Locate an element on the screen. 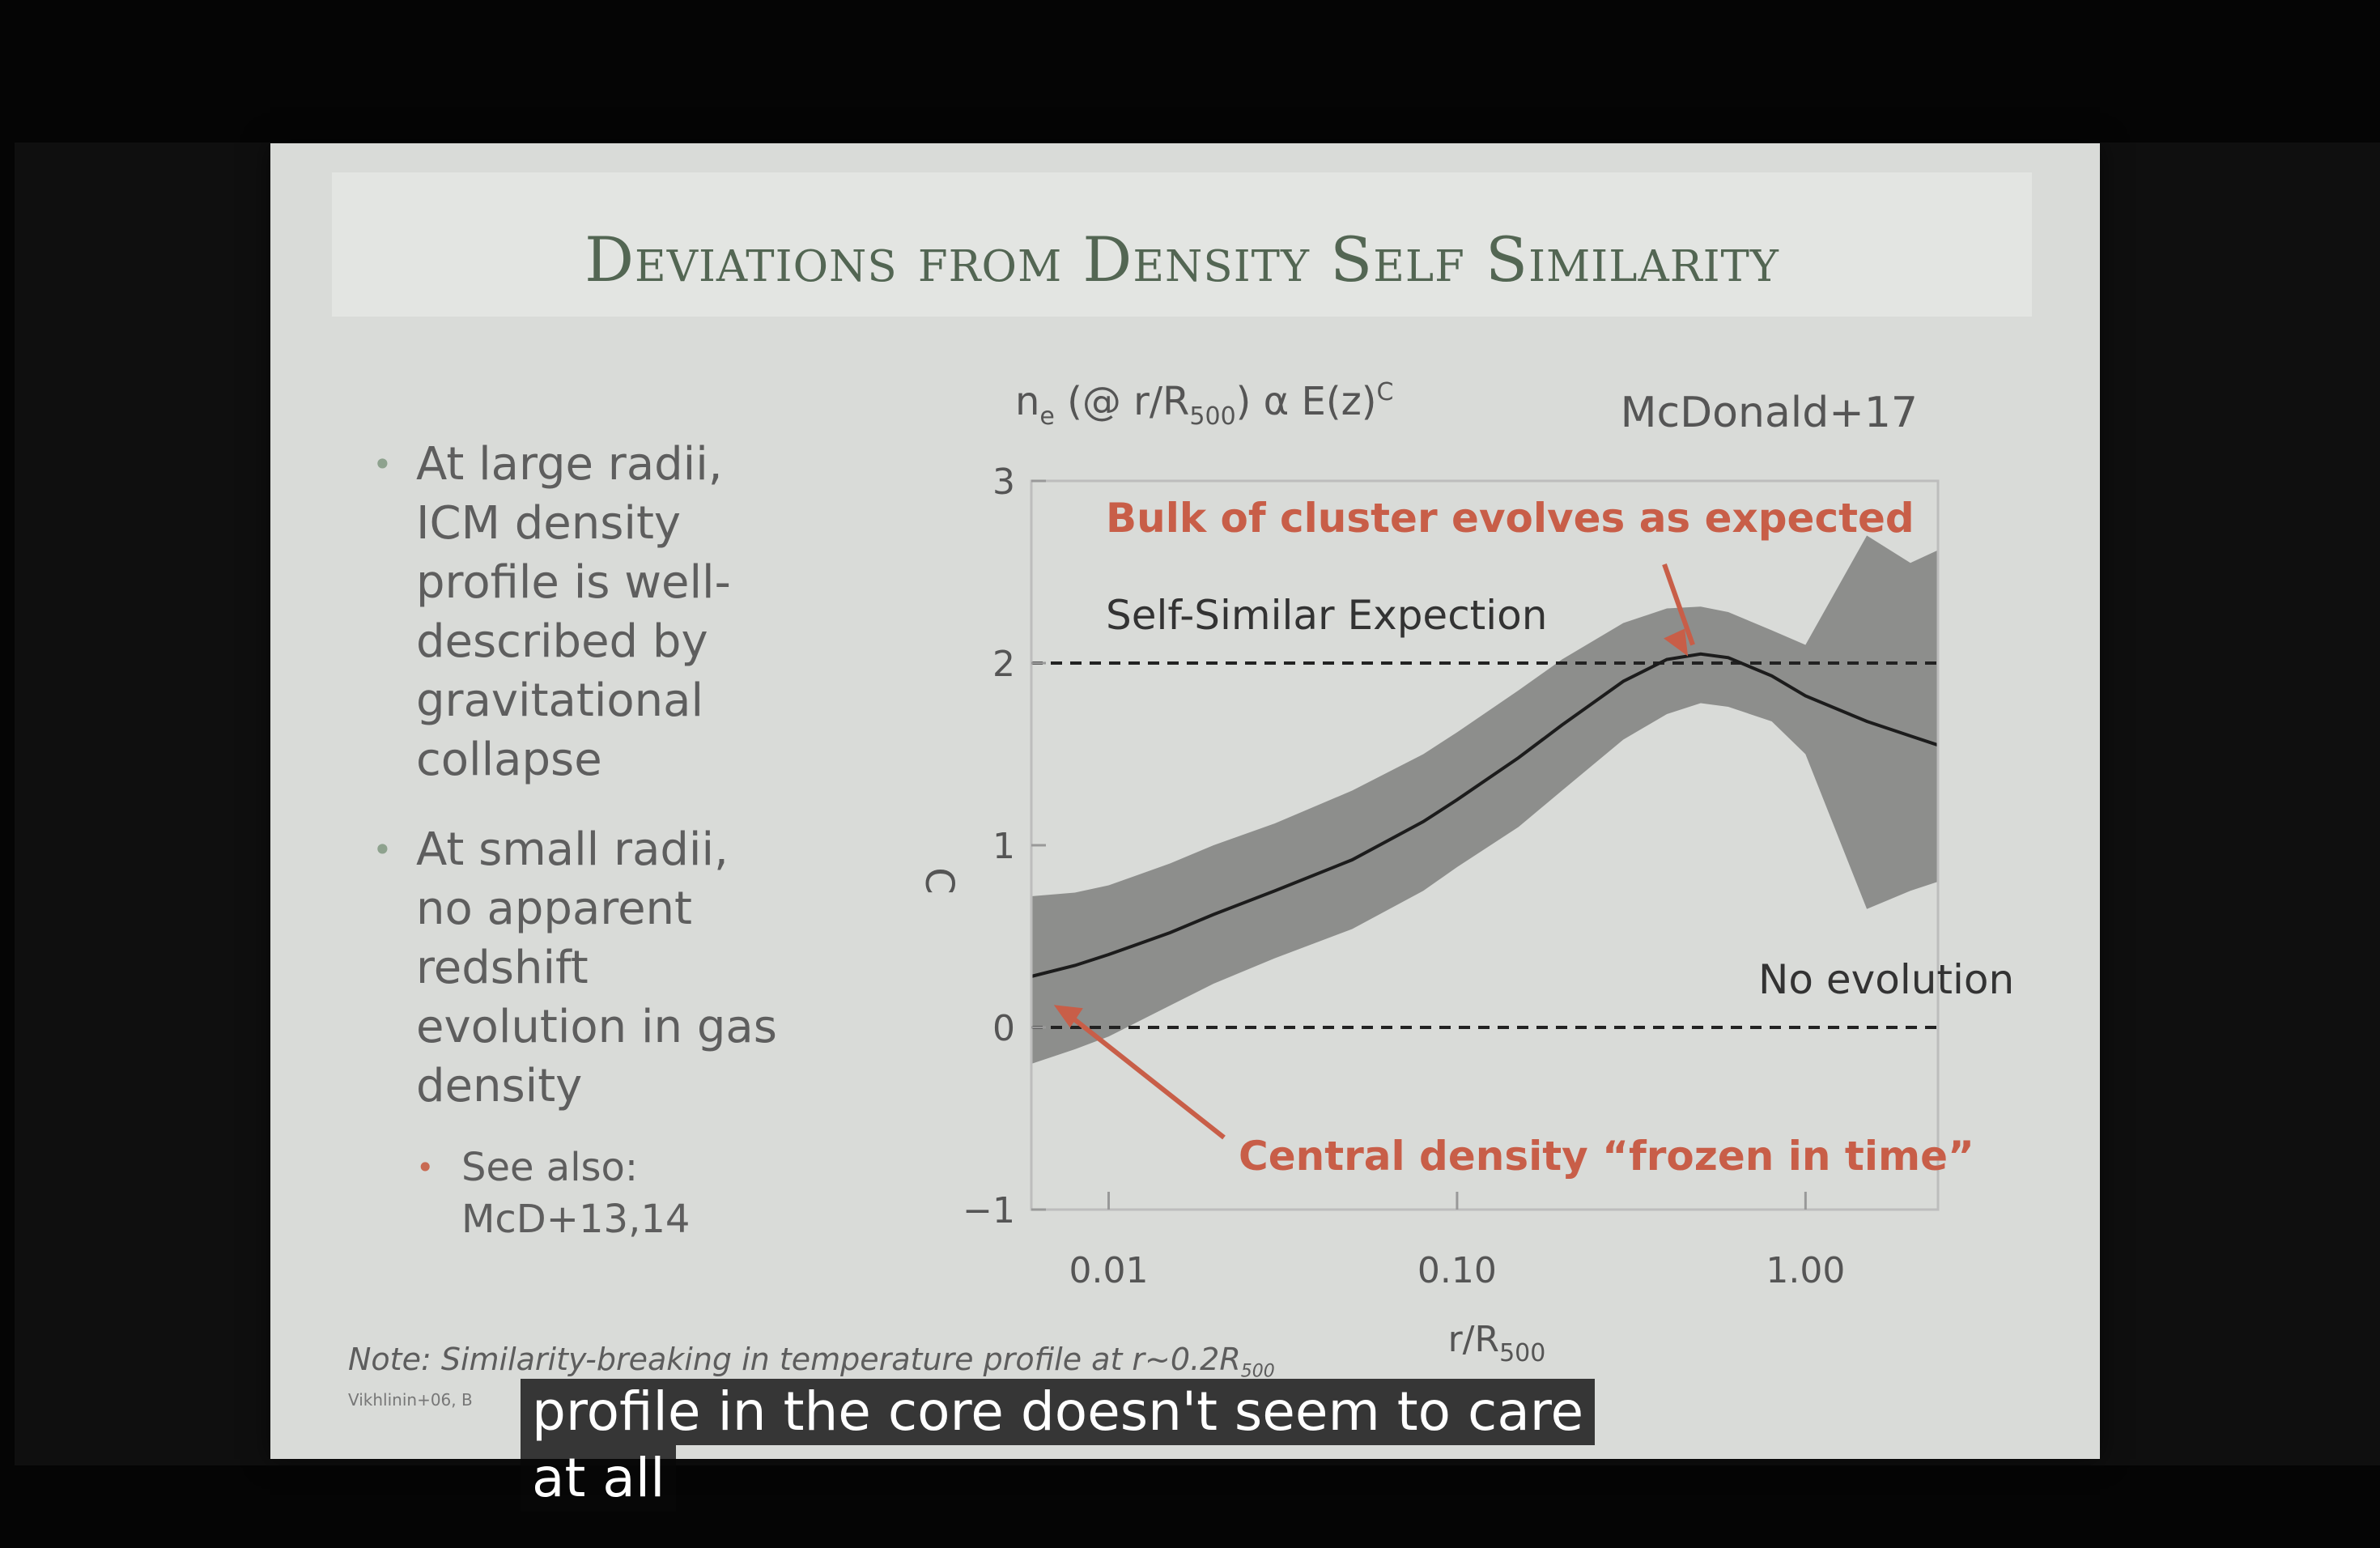 The image size is (2380, 1548). caption-line-1: profile in the core doesn't seem to care is located at coordinates (1058, 1412).